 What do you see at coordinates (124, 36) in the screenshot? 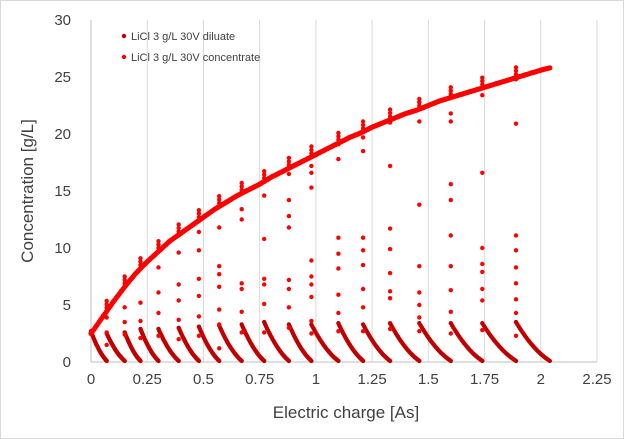
I see `legend-marker-diluate` at bounding box center [124, 36].